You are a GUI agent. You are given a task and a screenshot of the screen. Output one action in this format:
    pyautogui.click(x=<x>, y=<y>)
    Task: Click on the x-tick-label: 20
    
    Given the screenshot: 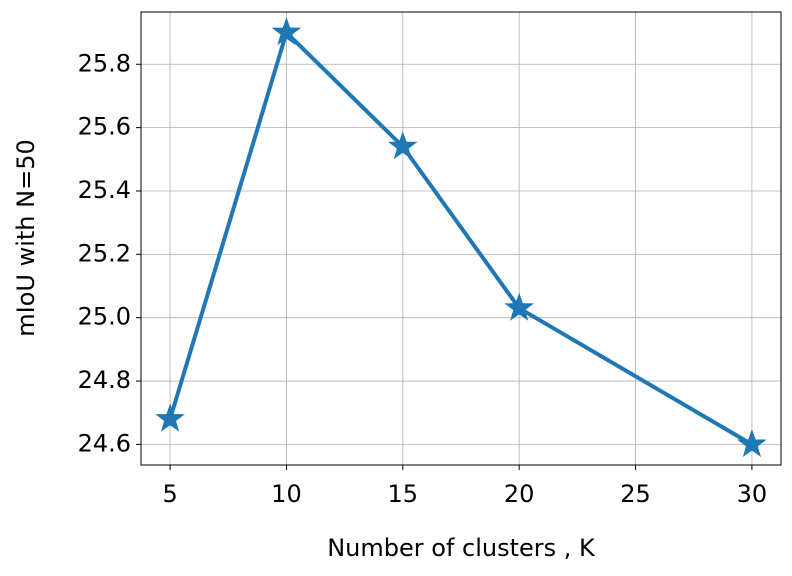 What is the action you would take?
    pyautogui.click(x=519, y=494)
    